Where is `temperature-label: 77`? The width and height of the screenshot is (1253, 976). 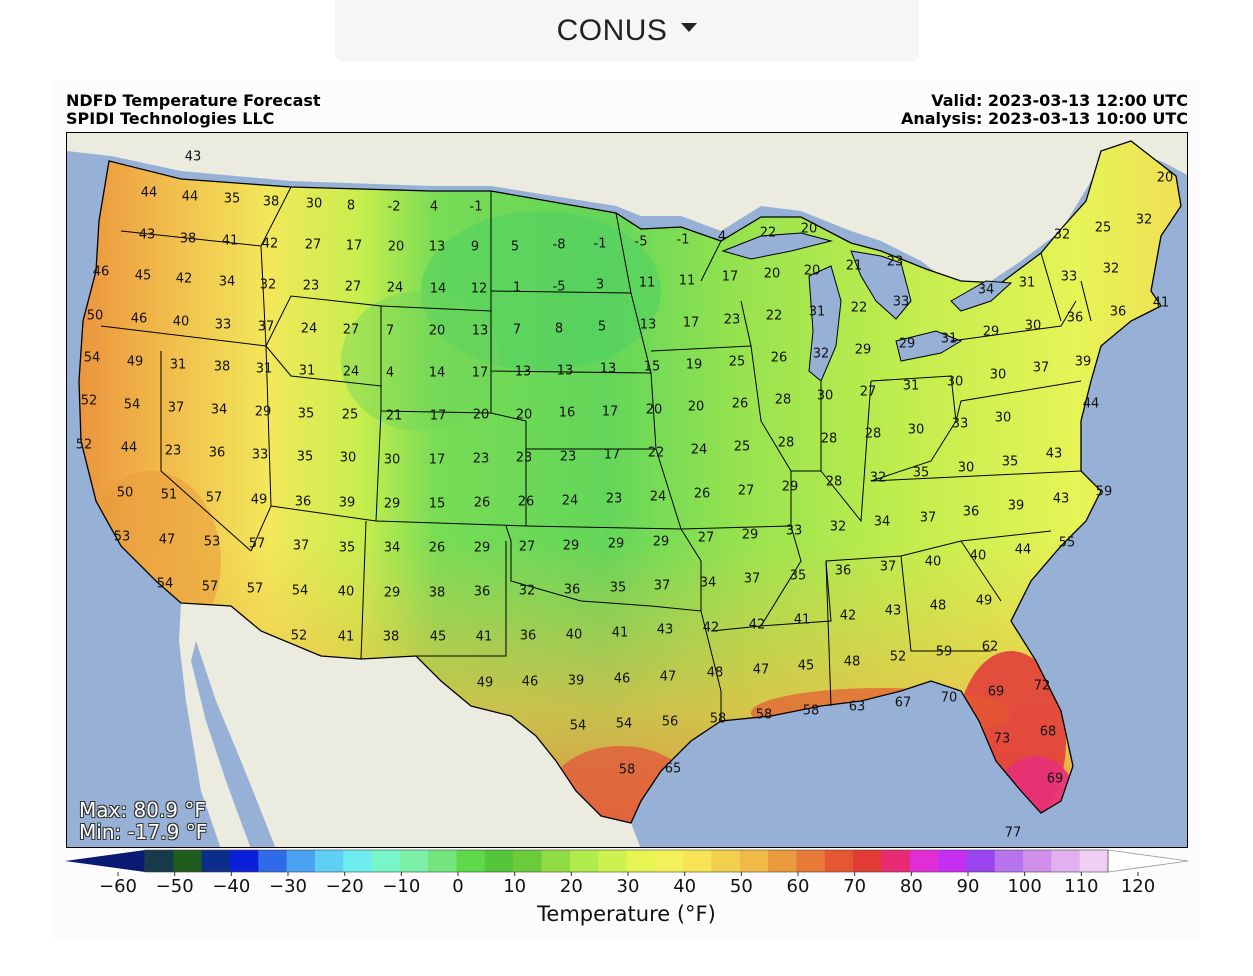
temperature-label: 77 is located at coordinates (1013, 833).